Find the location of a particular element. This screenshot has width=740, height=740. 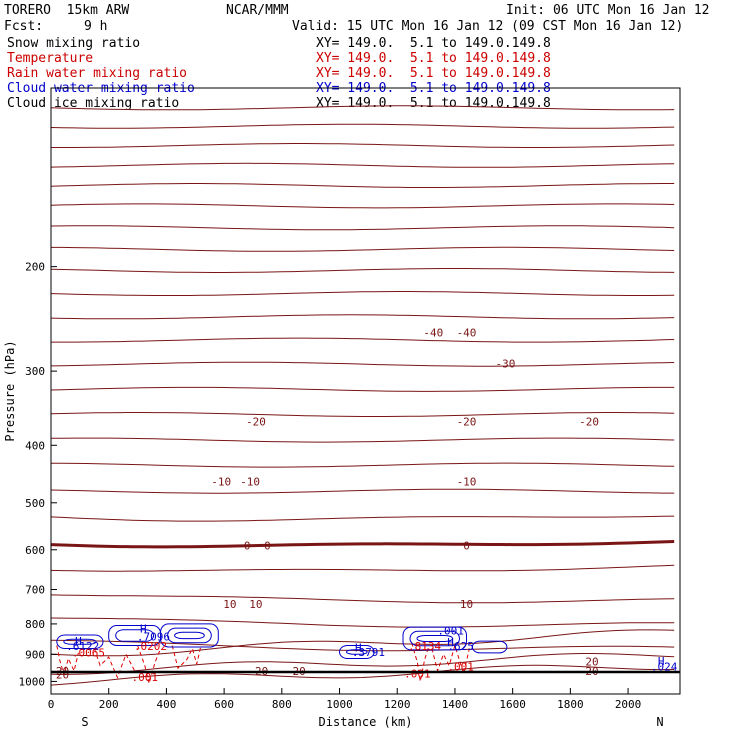

x-tick-label: 400 is located at coordinates (166, 704).